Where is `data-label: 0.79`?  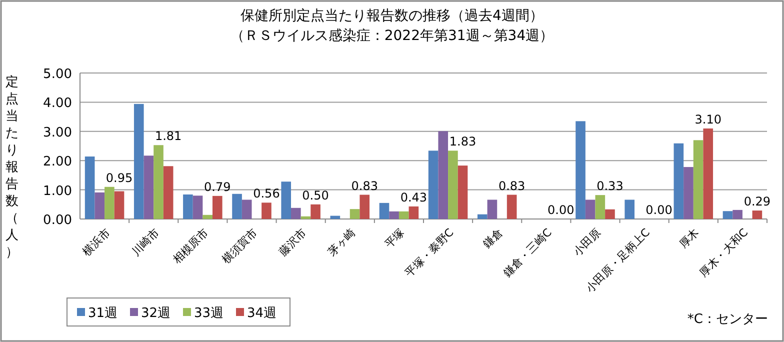
data-label: 0.79 is located at coordinates (217, 187).